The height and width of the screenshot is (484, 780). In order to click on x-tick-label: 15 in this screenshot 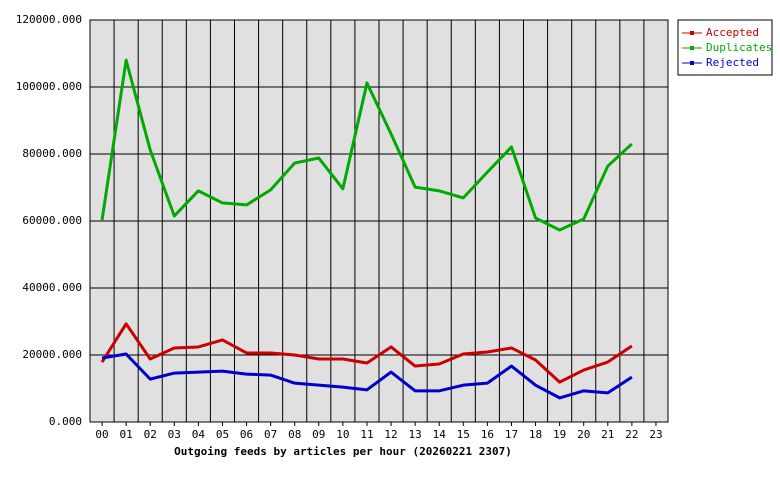, I will do `click(463, 434)`.